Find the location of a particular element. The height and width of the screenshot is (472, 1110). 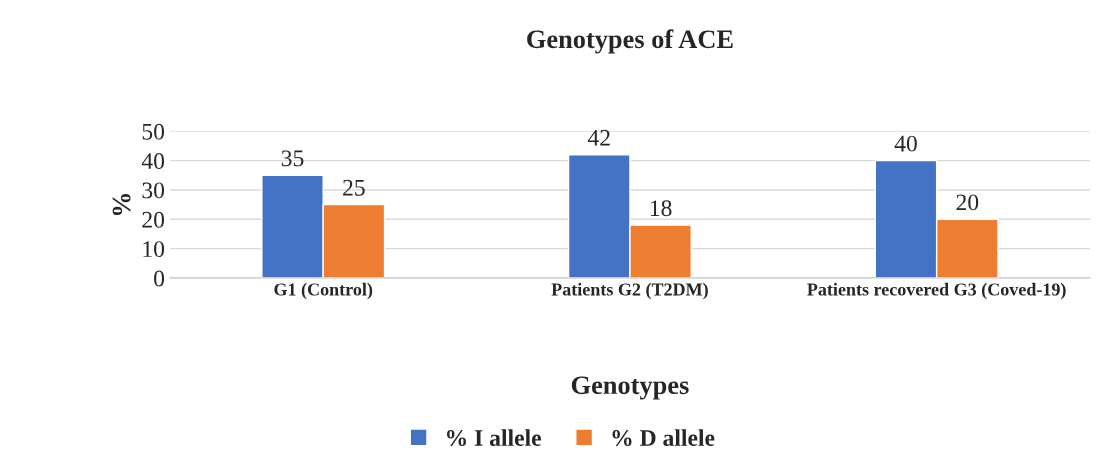

y-tick-label: 50 is located at coordinates (153, 131).